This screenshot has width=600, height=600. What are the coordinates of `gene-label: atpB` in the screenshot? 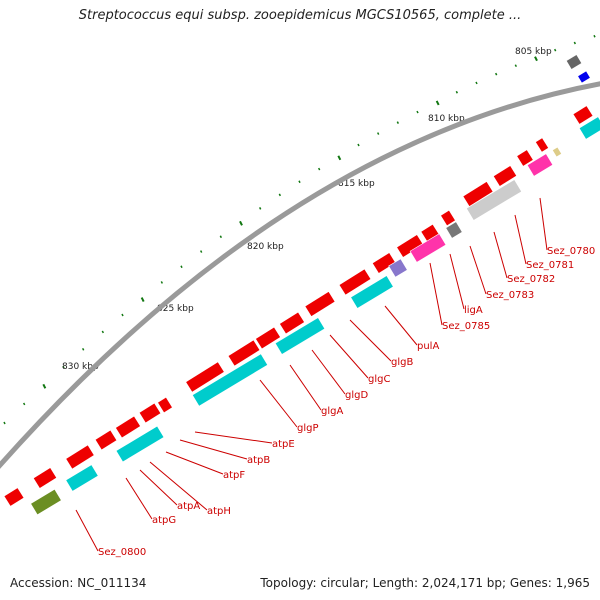 It's located at (258, 460).